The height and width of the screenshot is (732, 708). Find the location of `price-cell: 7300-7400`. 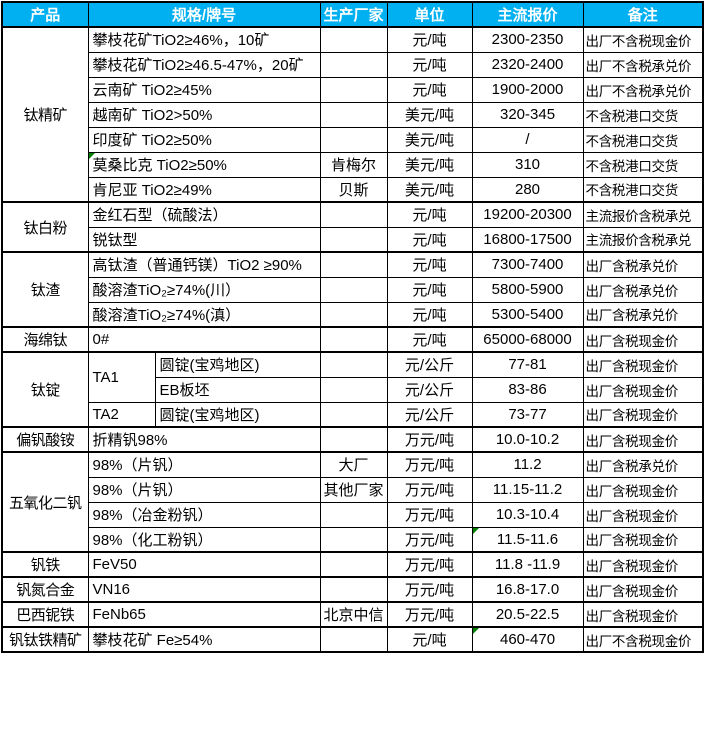

price-cell: 7300-7400 is located at coordinates (527, 264).